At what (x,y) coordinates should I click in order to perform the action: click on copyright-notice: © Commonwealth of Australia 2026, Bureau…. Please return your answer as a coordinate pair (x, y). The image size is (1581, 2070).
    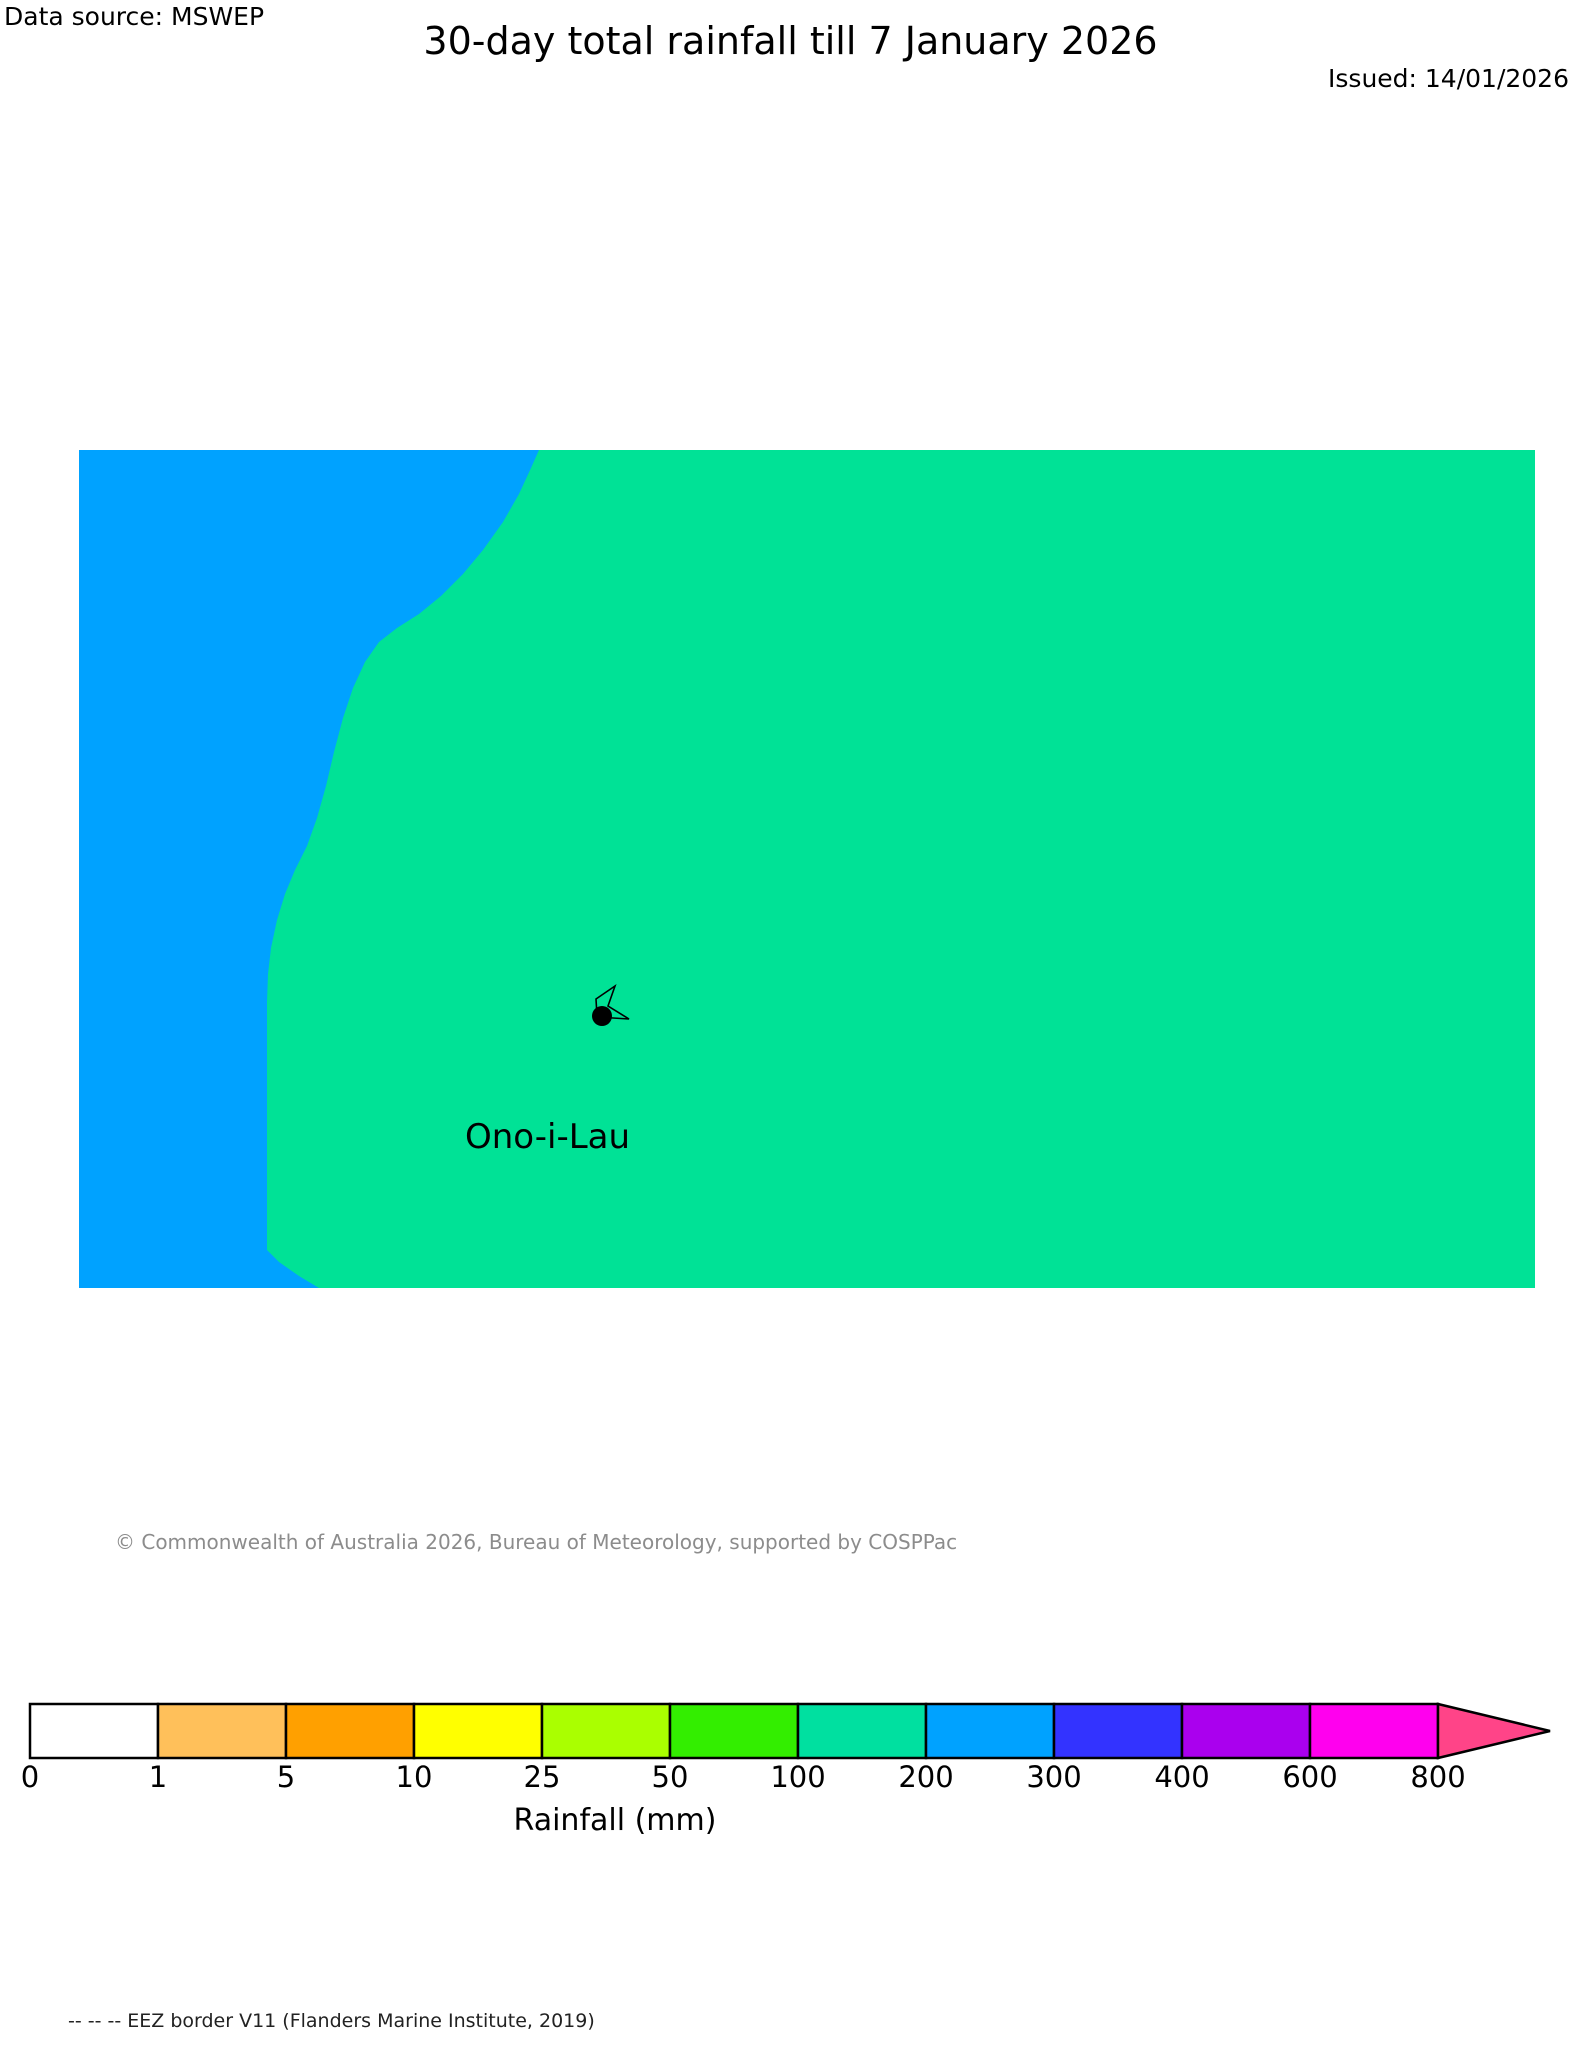
    Looking at the image, I should click on (536, 1542).